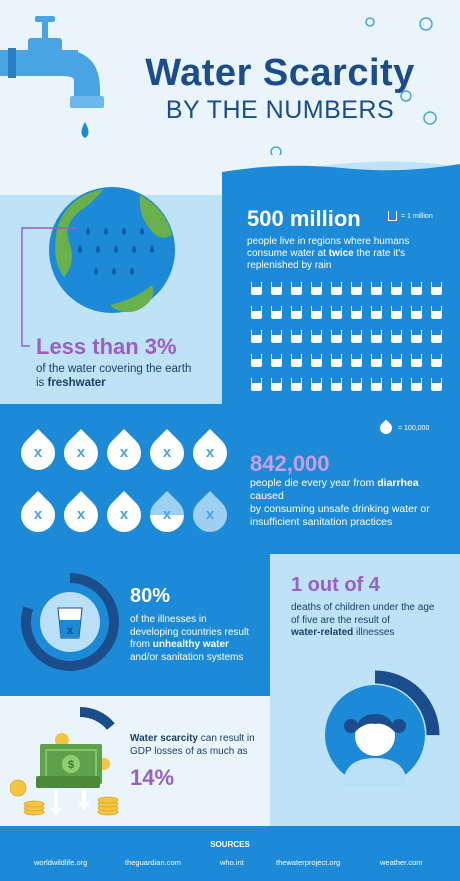 The image size is (460, 881). What do you see at coordinates (304, 218) in the screenshot?
I see `population-stat: 500 million` at bounding box center [304, 218].